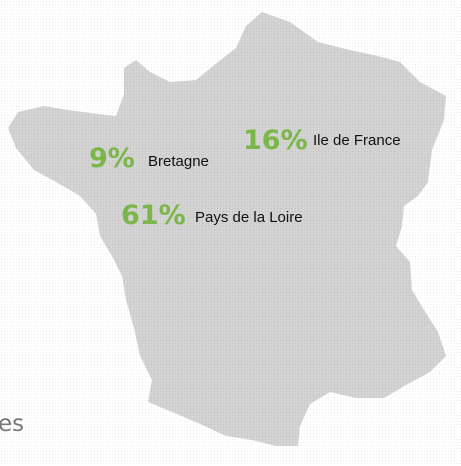 This screenshot has height=466, width=461. I want to click on region-name: Pays de la Loire, so click(249, 217).